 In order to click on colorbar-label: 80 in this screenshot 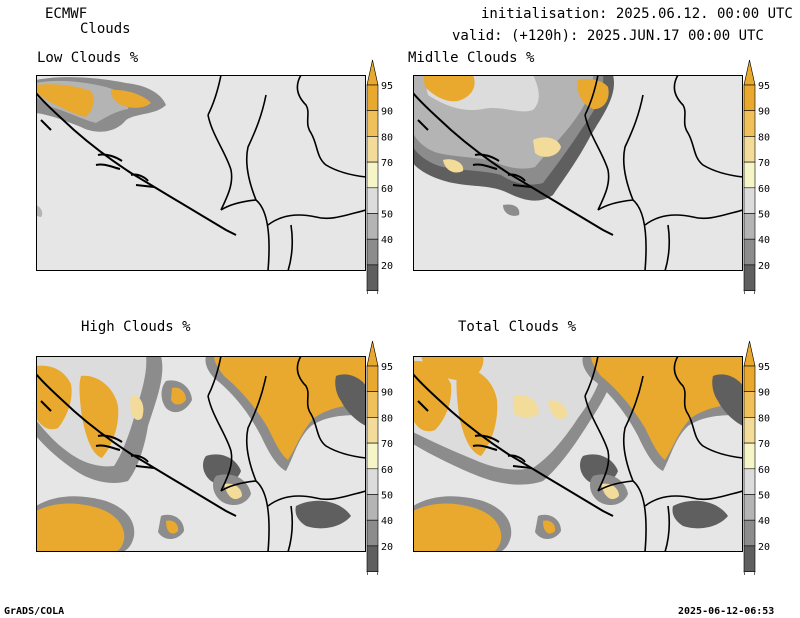, I will do `click(764, 137)`.